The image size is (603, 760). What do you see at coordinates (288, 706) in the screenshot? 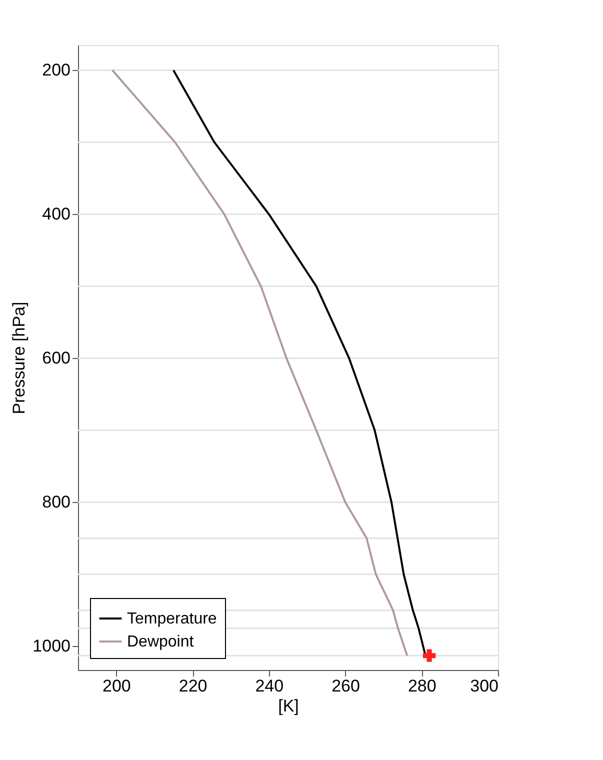
I see `x-axis-title: [K]` at bounding box center [288, 706].